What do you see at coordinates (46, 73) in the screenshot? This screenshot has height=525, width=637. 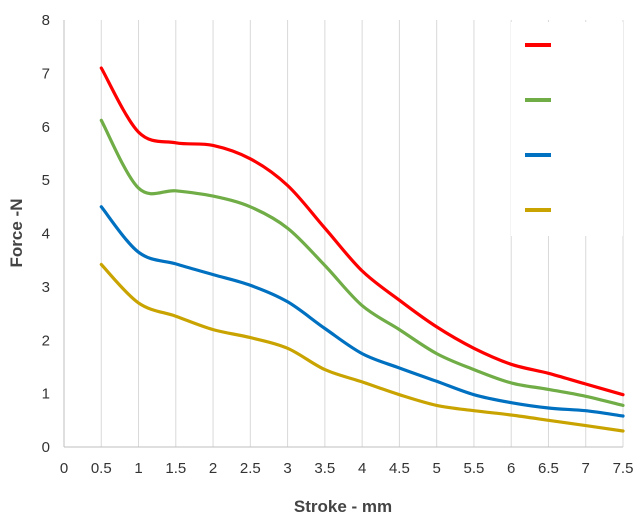 I see `y-tick-label: 7` at bounding box center [46, 73].